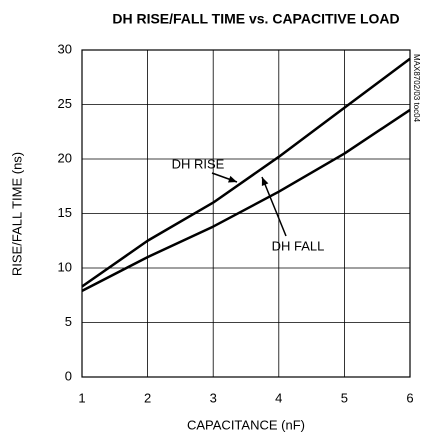 The image size is (424, 437). I want to click on y-tick-label: 5, so click(68, 321).